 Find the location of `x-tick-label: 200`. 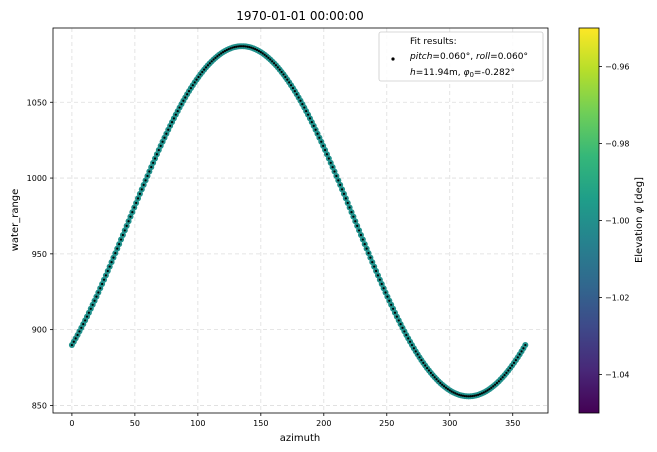

x-tick-label: 200 is located at coordinates (323, 423).